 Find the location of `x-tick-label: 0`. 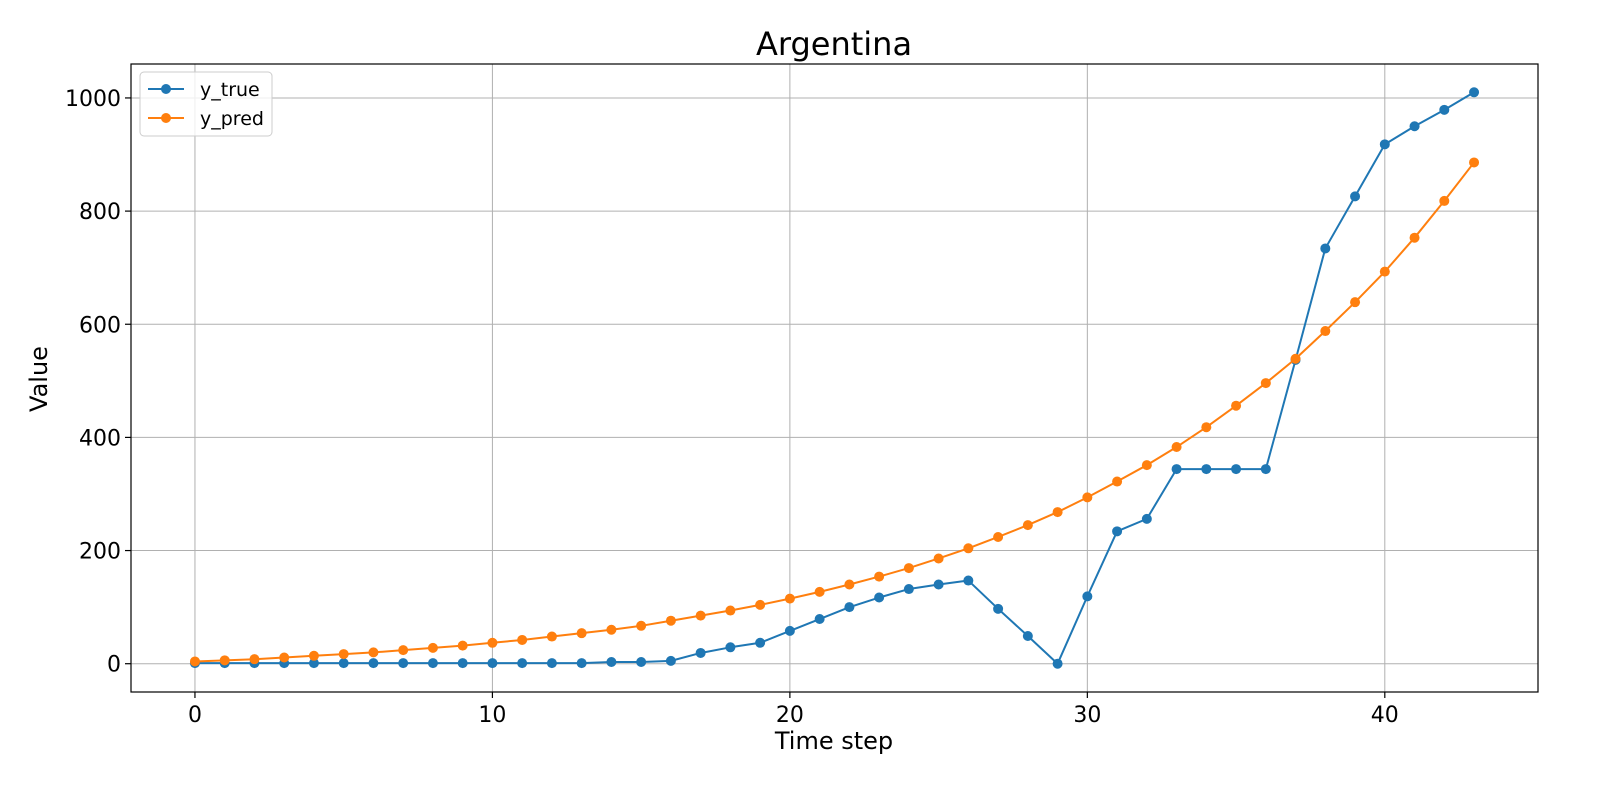

x-tick-label: 0 is located at coordinates (195, 715).